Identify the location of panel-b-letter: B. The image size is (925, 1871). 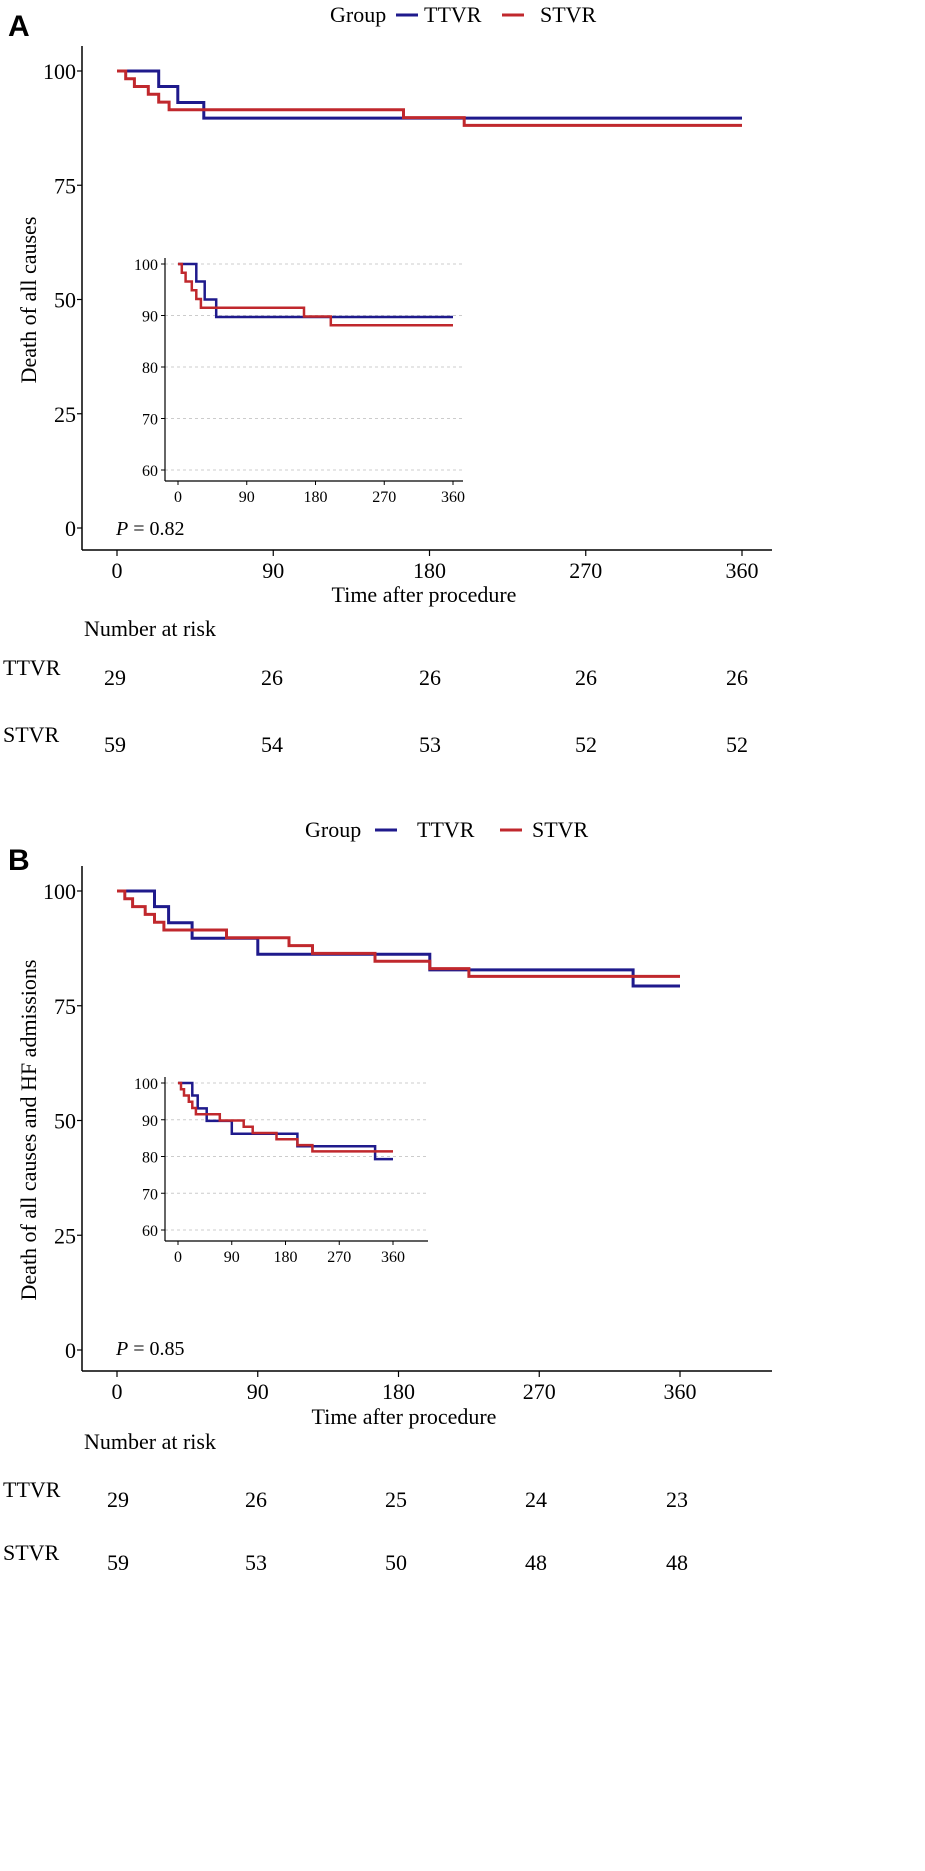
(19, 860).